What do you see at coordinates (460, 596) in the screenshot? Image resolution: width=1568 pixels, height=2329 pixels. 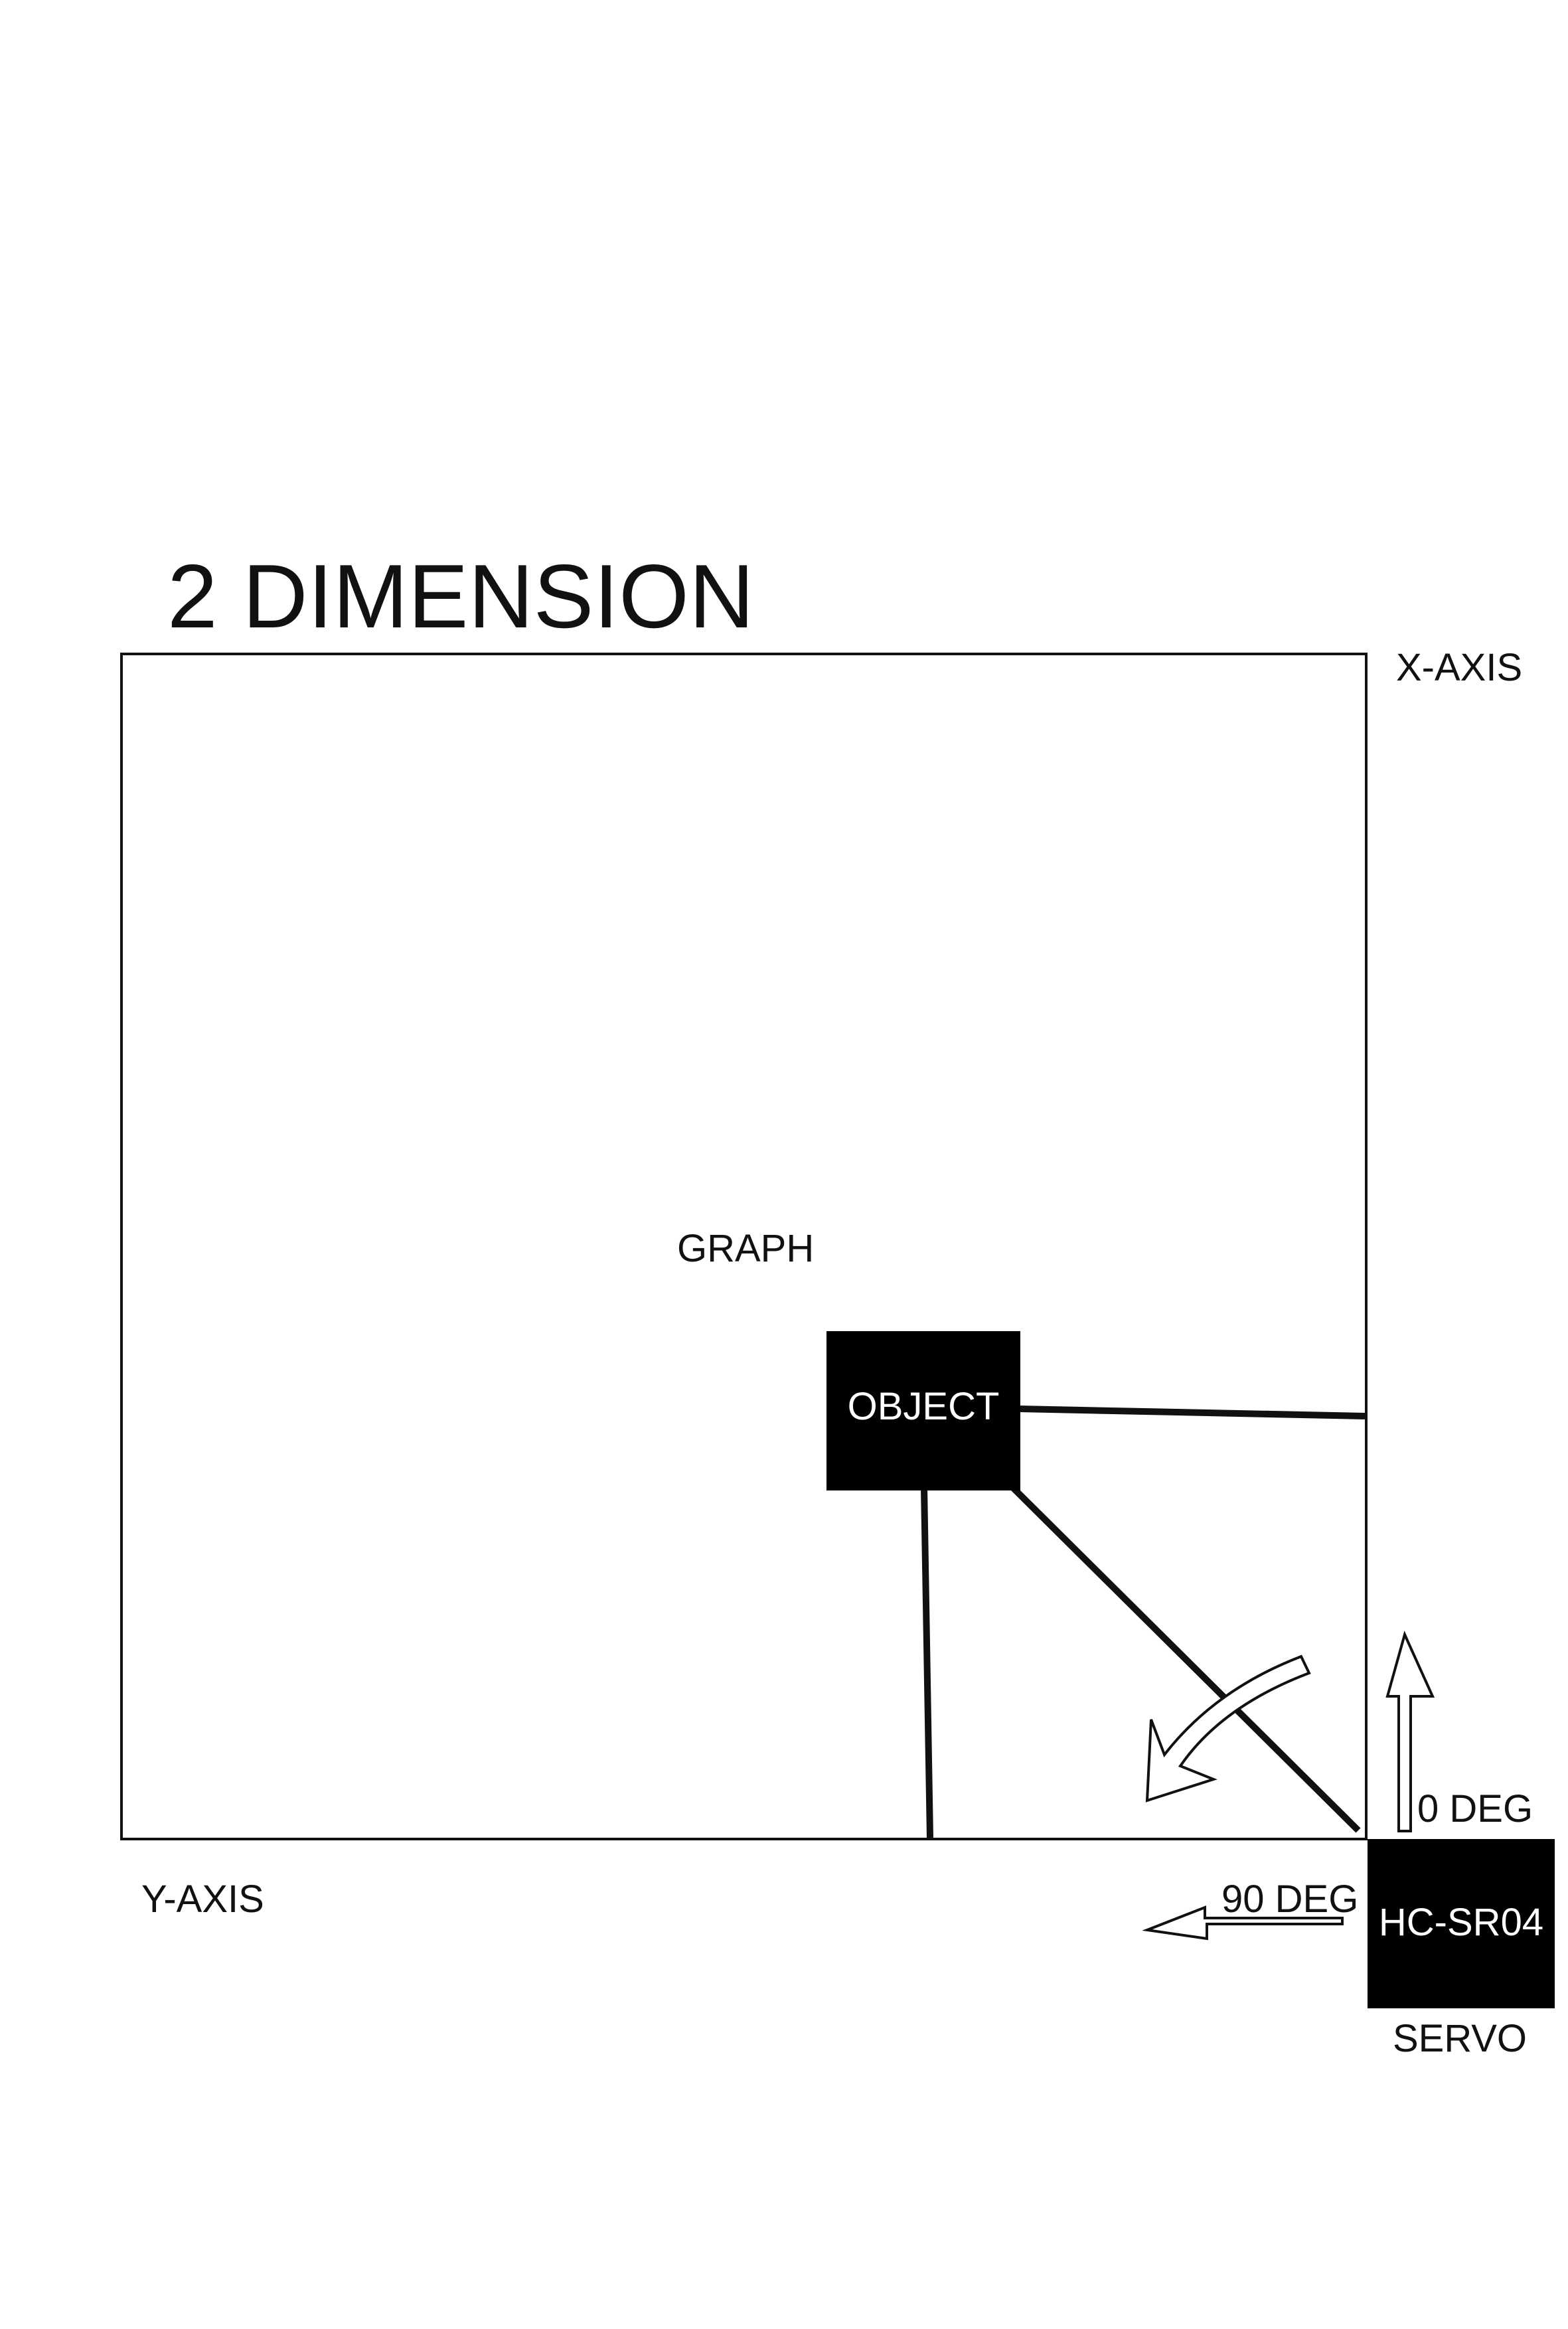 I see `diagram-title: 2 DIMENSION` at bounding box center [460, 596].